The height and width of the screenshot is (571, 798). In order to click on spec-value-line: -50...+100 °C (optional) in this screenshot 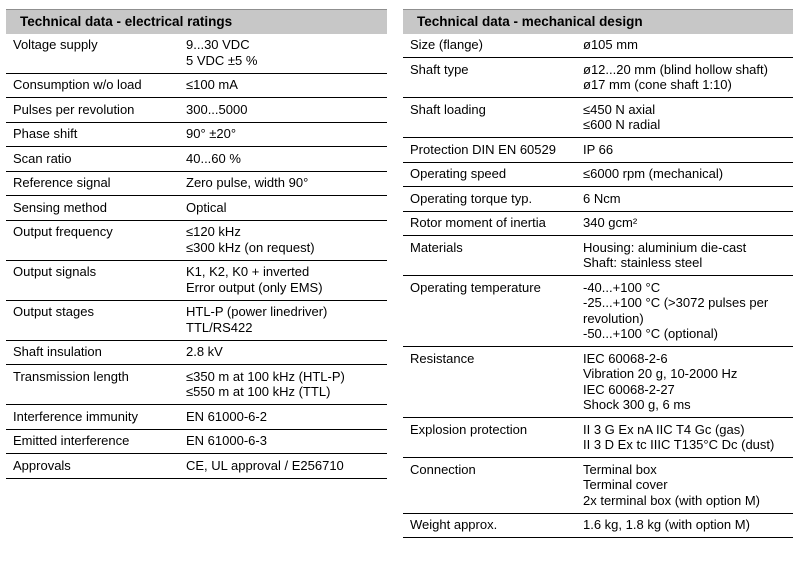, I will do `click(650, 333)`.